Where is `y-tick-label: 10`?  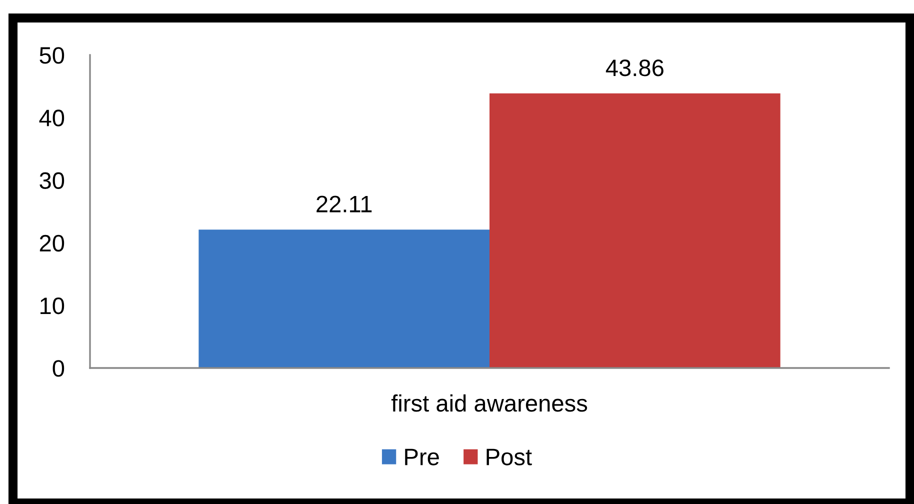 y-tick-label: 10 is located at coordinates (52, 305).